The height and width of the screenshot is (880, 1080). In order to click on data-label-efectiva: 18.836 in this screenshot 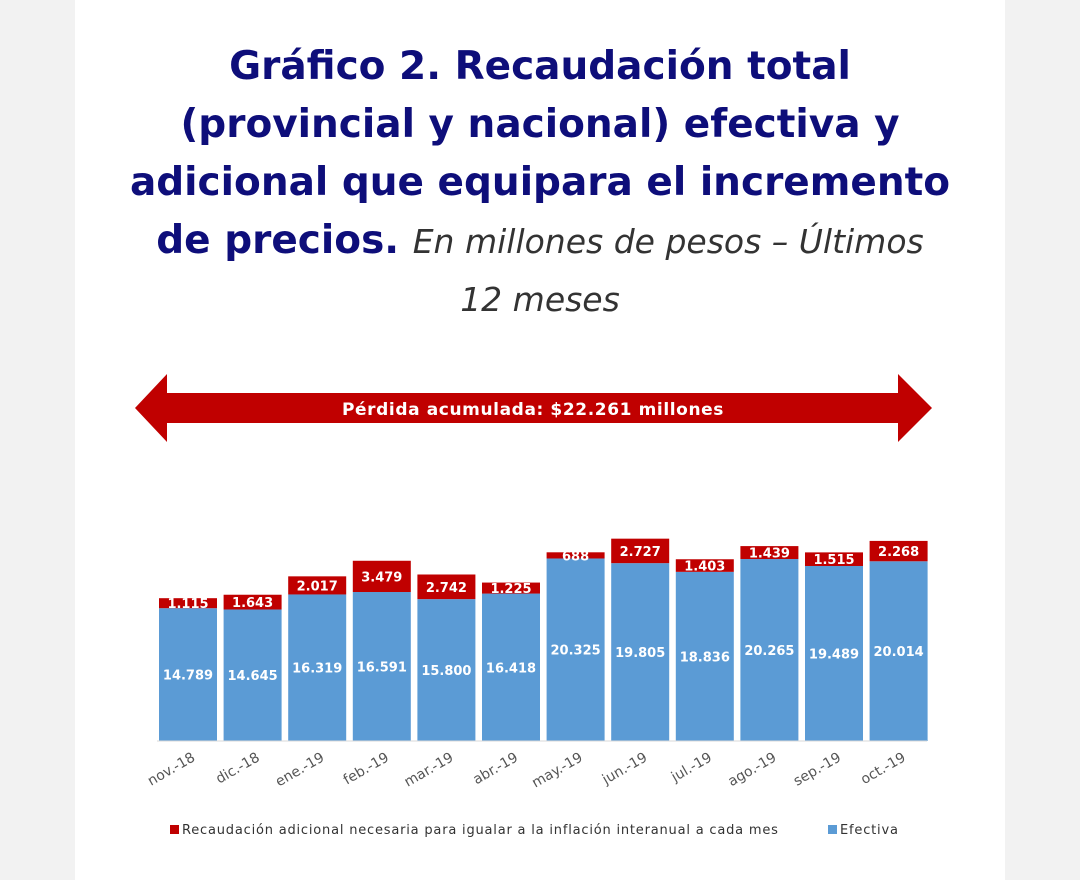, I will do `click(705, 657)`.